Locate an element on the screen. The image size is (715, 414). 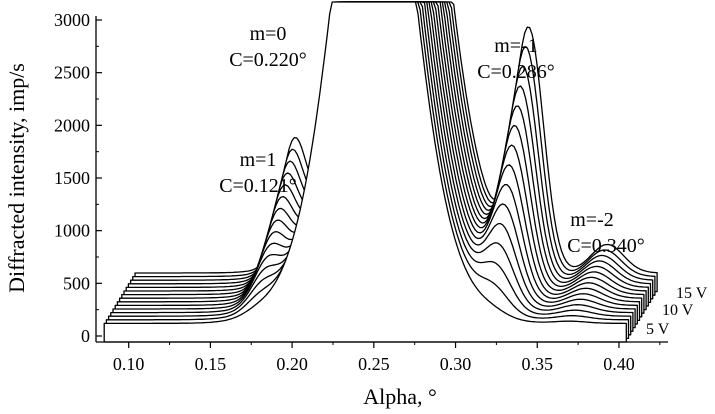
annotation-m1-order: m=1 is located at coordinates (258, 160).